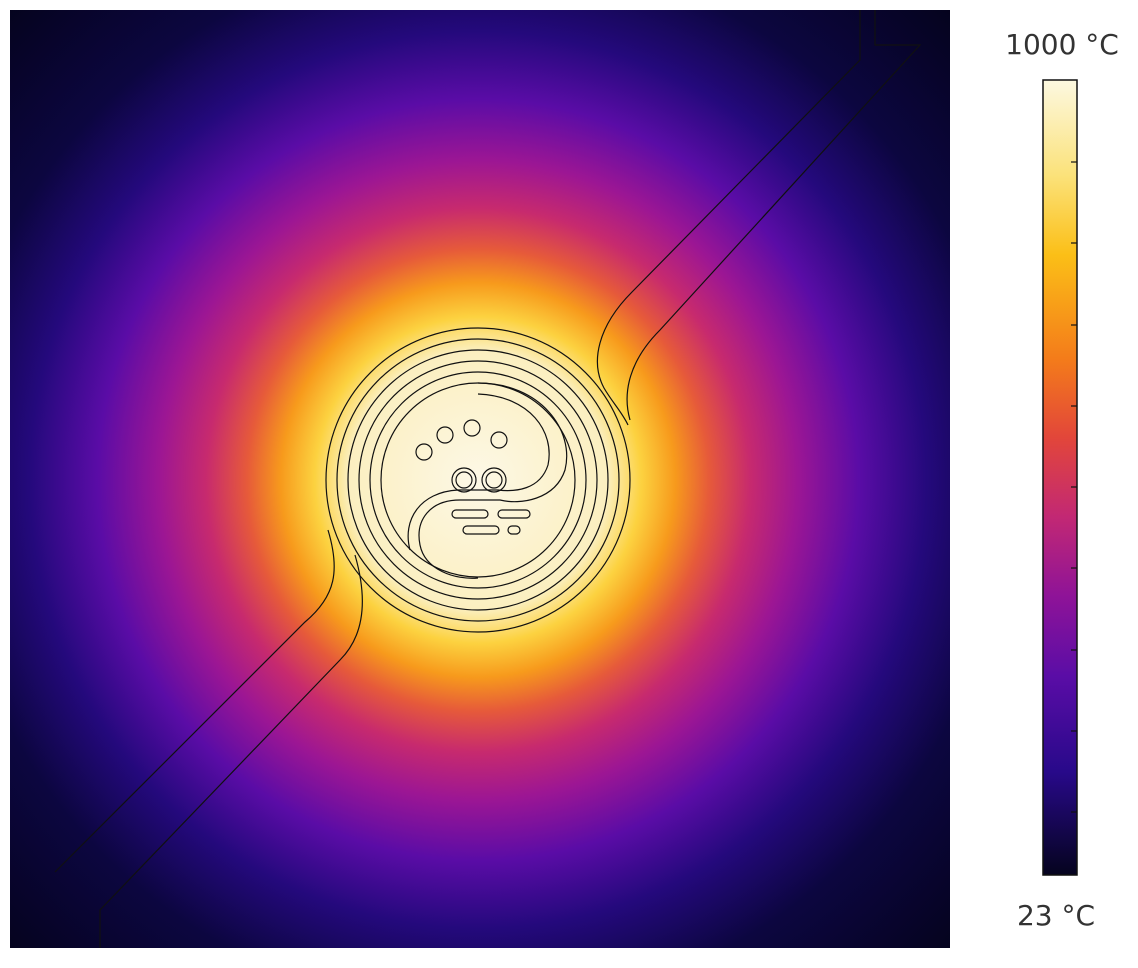  Describe the element at coordinates (1056, 915) in the screenshot. I see `colorbar-min-label: 23 °C` at that location.